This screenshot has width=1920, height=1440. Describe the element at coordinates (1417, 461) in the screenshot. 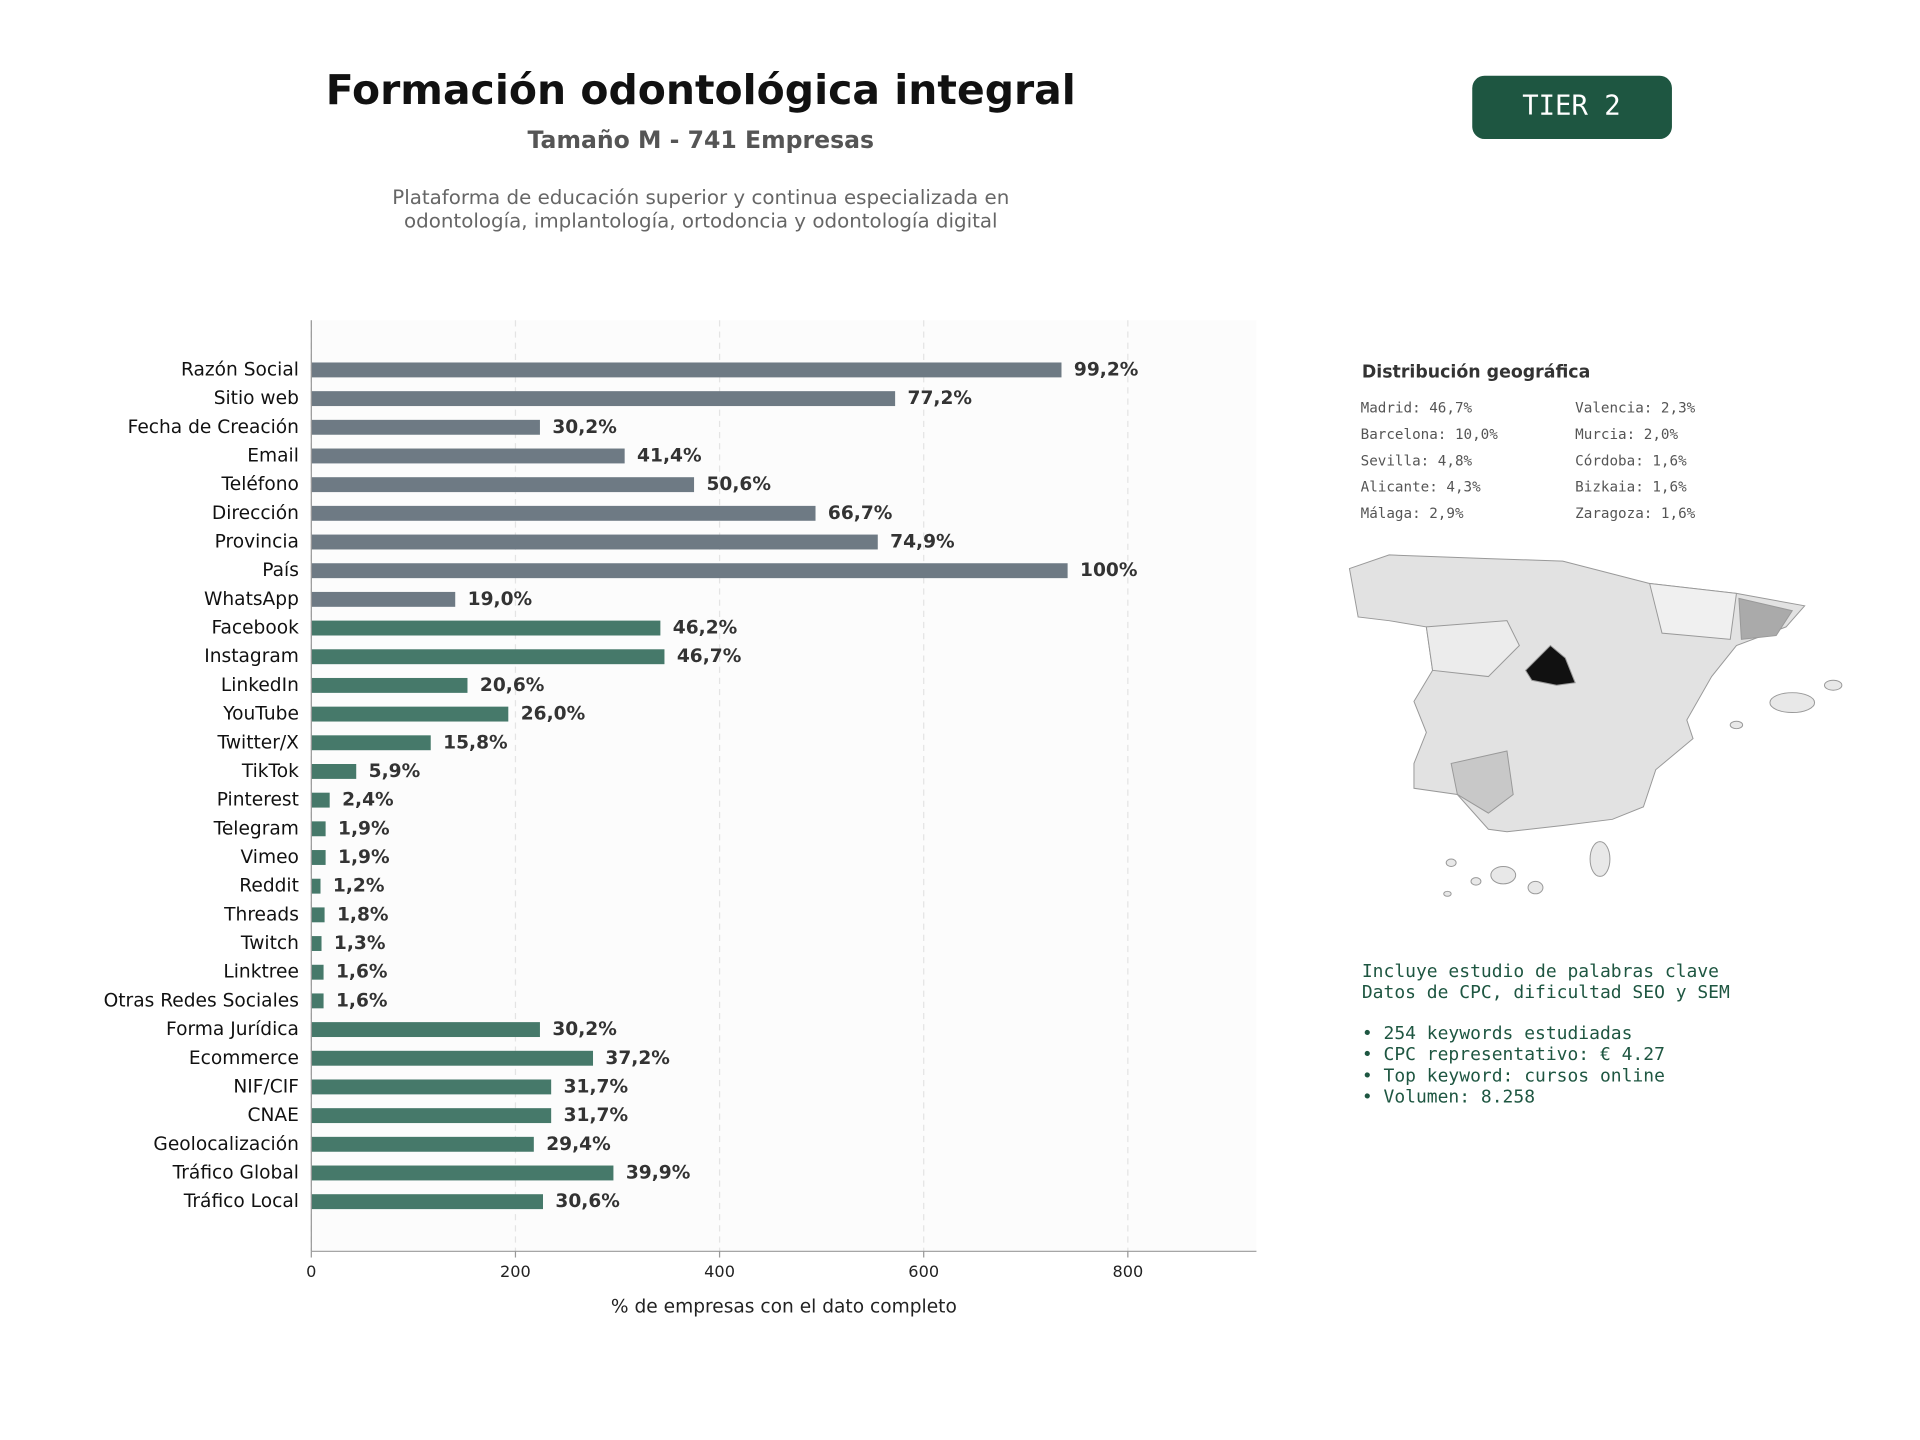

I see `geo-entry: Sevilla: 4,8%` at that location.